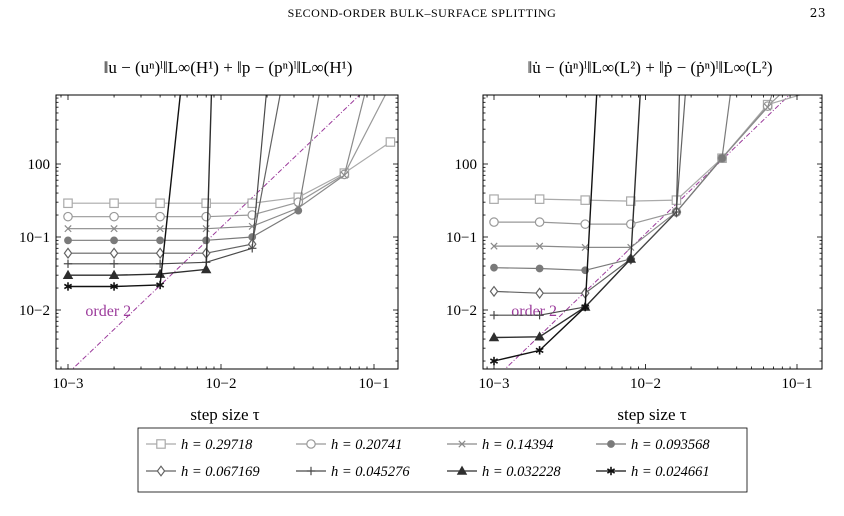 The width and height of the screenshot is (844, 516). What do you see at coordinates (817, 13) in the screenshot?
I see `page-number: 23` at bounding box center [817, 13].